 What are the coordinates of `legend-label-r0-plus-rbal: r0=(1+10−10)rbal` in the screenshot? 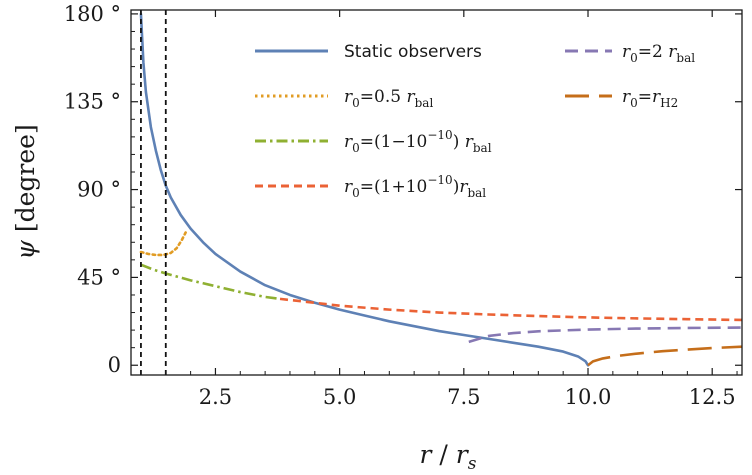 It's located at (415, 186).